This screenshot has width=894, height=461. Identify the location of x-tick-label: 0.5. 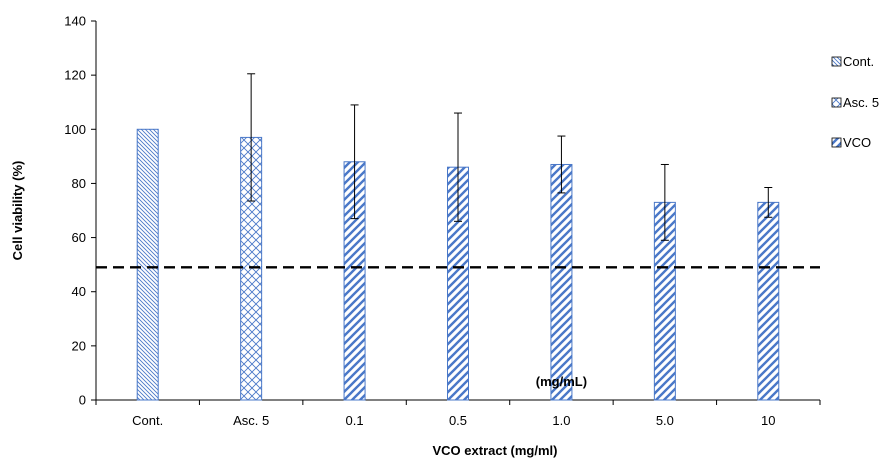
(458, 420).